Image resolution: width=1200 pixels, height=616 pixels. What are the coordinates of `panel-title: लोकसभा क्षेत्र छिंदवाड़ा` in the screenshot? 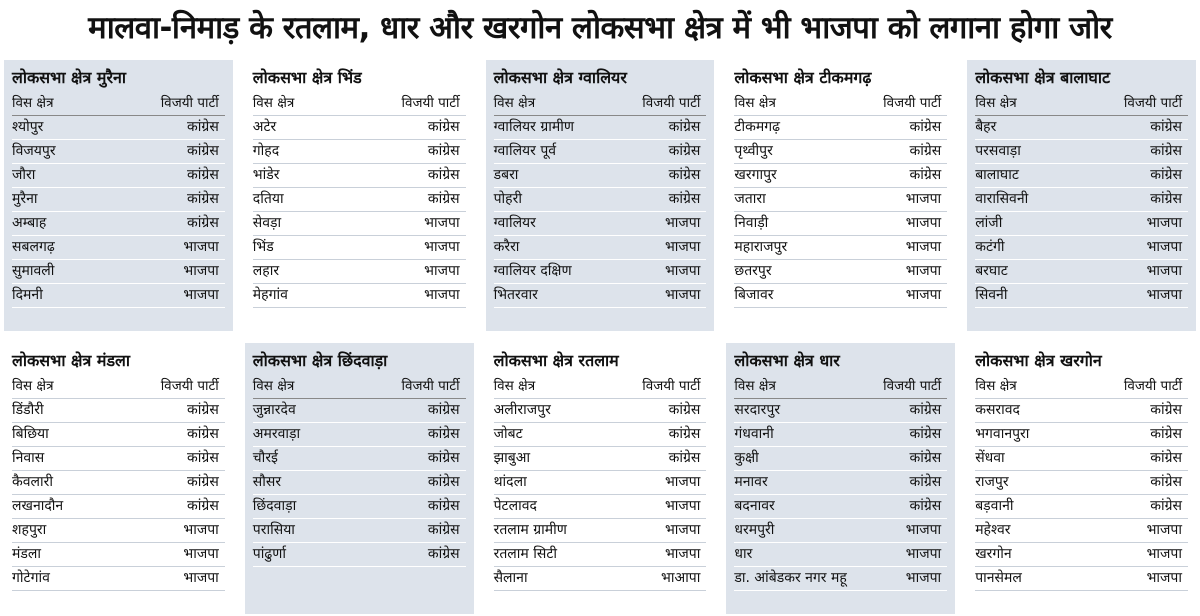 It's located at (320, 360).